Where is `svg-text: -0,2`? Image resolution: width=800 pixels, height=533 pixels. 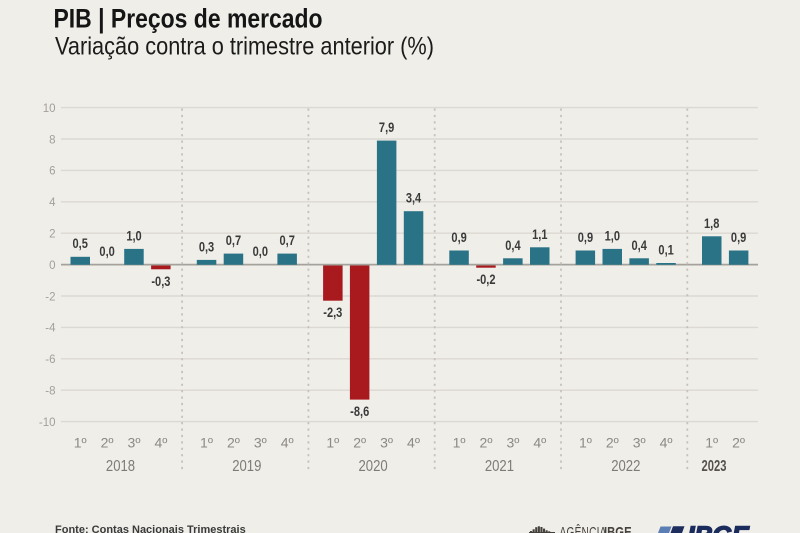
svg-text: -0,2 is located at coordinates (485, 279).